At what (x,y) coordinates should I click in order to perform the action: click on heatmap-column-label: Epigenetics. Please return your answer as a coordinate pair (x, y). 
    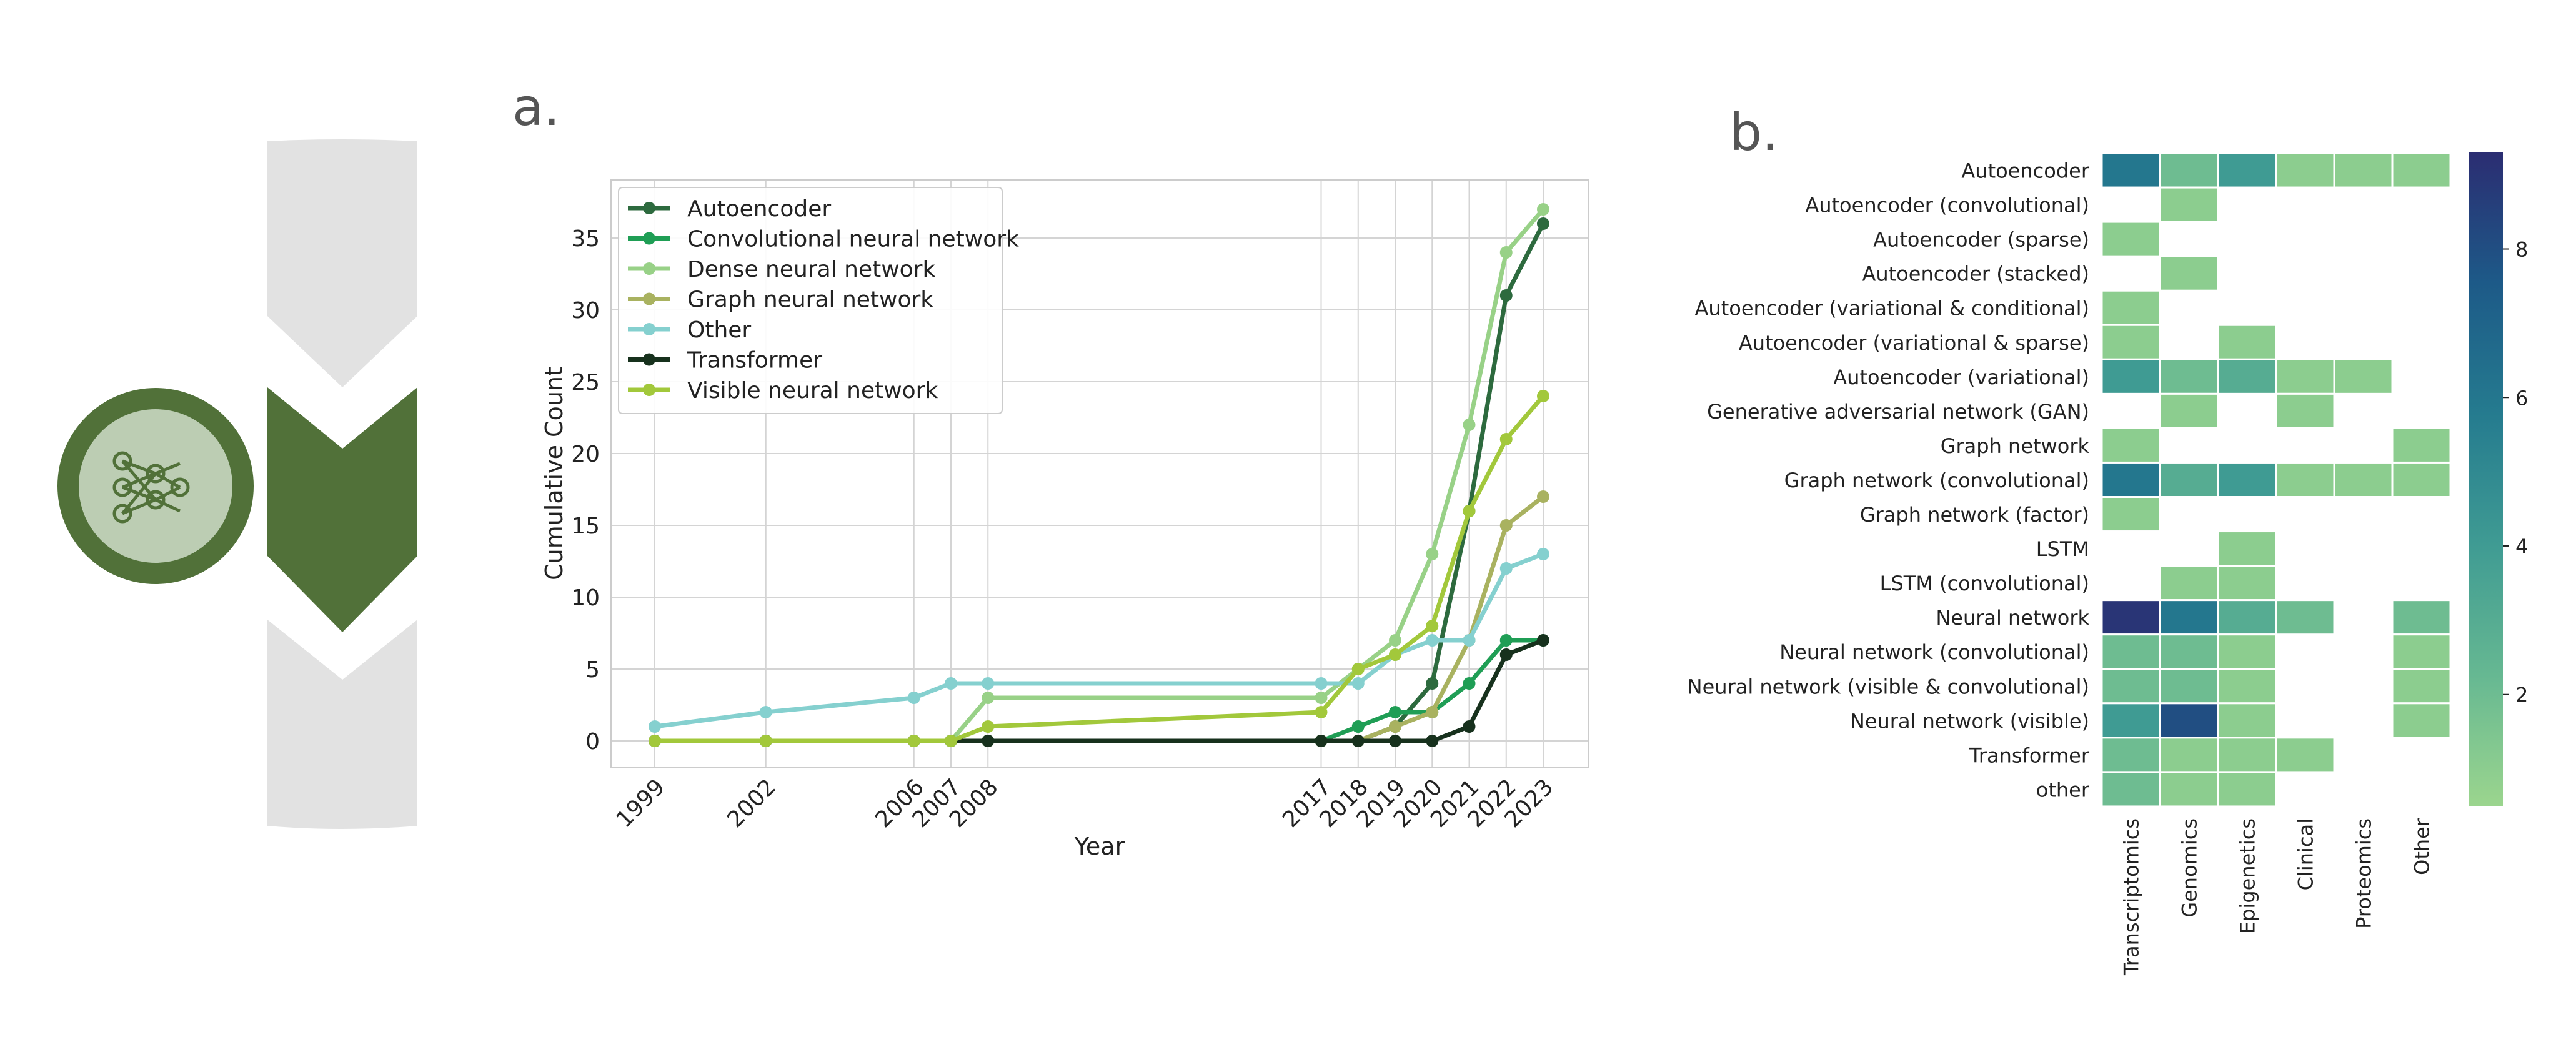
    Looking at the image, I should click on (2248, 876).